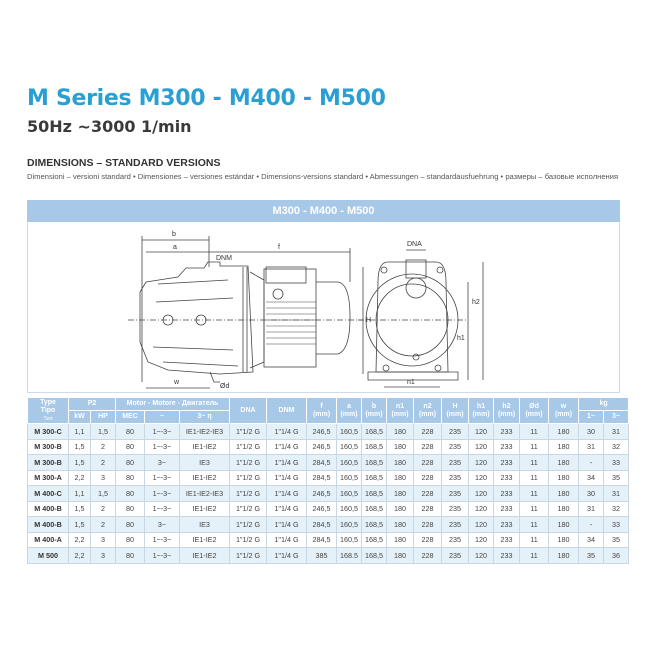 This screenshot has height=650, width=650. What do you see at coordinates (616, 555) in the screenshot?
I see `table-cell: 36` at bounding box center [616, 555].